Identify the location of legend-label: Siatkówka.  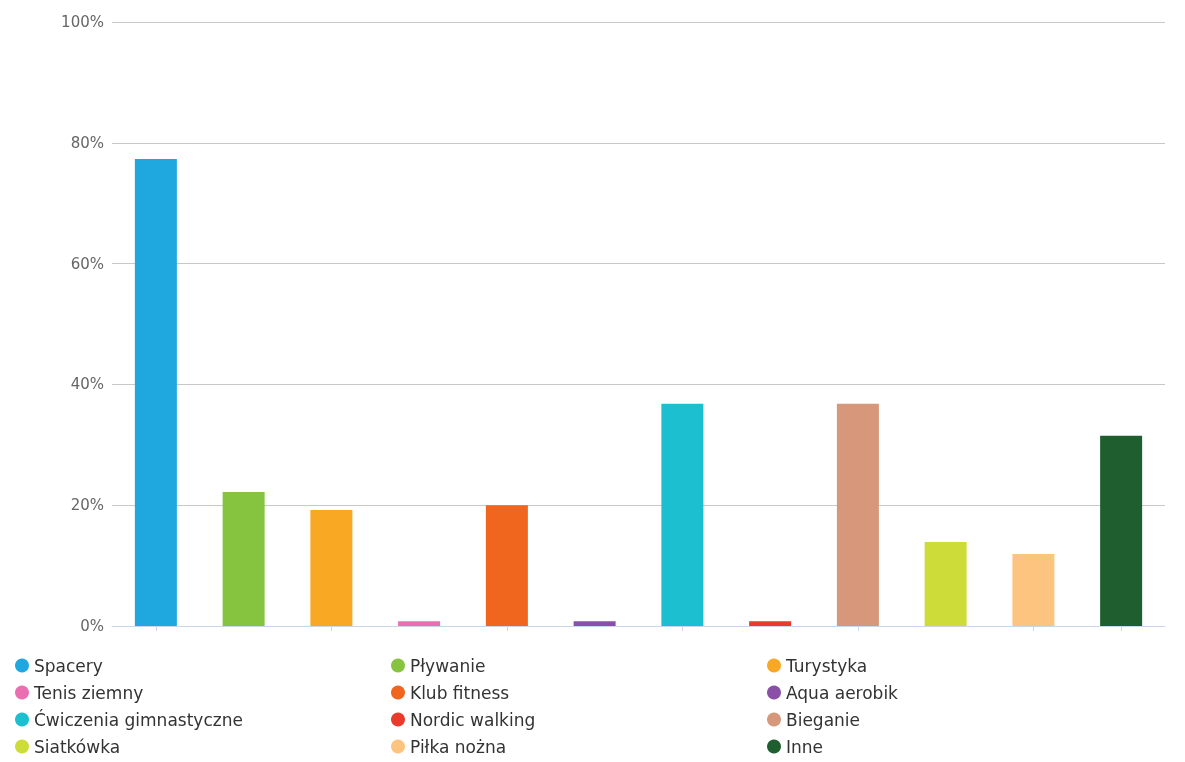
(77, 746).